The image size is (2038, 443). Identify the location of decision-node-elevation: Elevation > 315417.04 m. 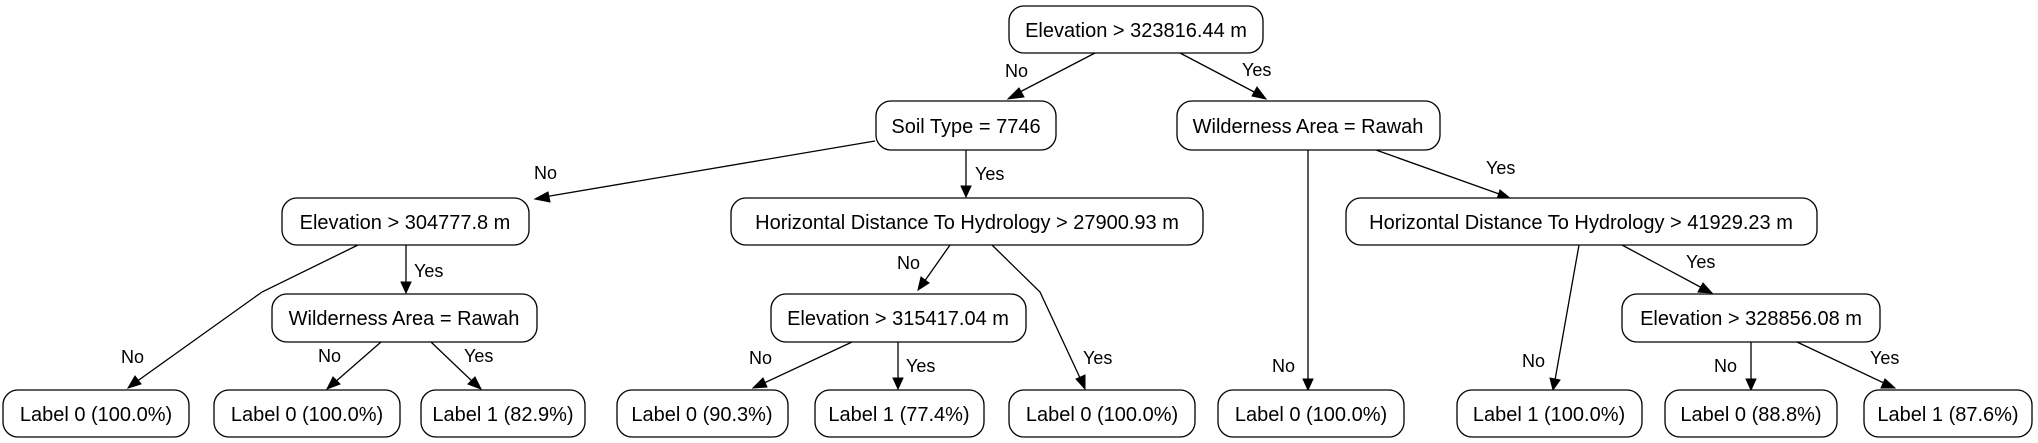
(898, 318).